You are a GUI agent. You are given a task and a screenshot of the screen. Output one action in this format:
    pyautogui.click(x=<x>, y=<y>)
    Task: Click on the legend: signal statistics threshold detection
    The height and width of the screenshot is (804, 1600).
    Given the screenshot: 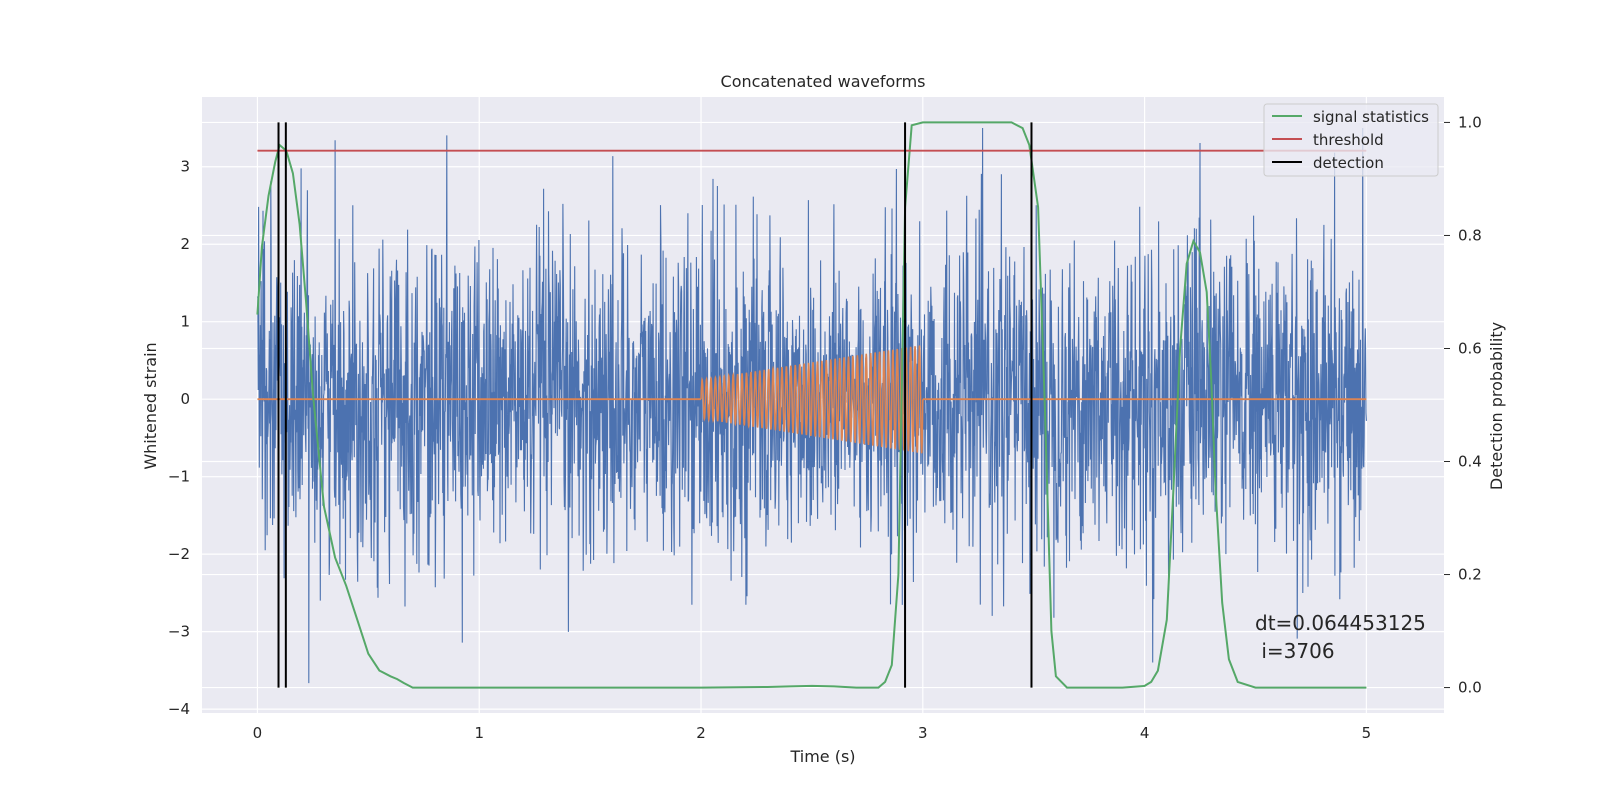 What is the action you would take?
    pyautogui.click(x=1351, y=140)
    